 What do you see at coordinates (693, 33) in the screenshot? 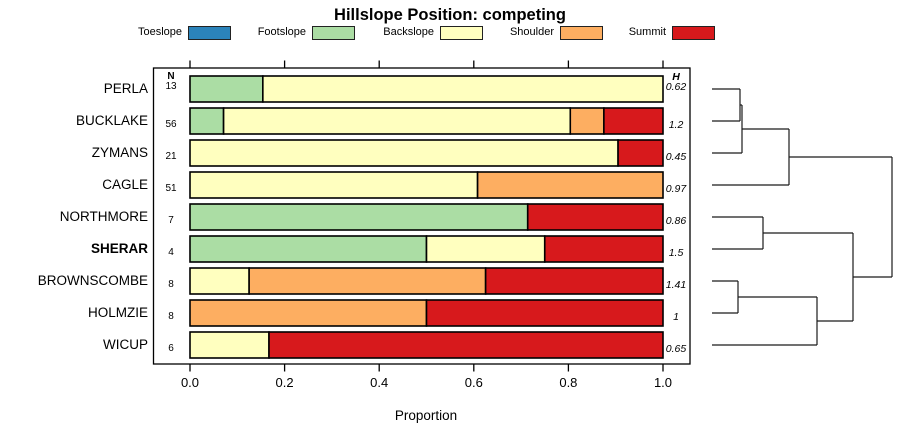
I see `legend-swatch-summit` at bounding box center [693, 33].